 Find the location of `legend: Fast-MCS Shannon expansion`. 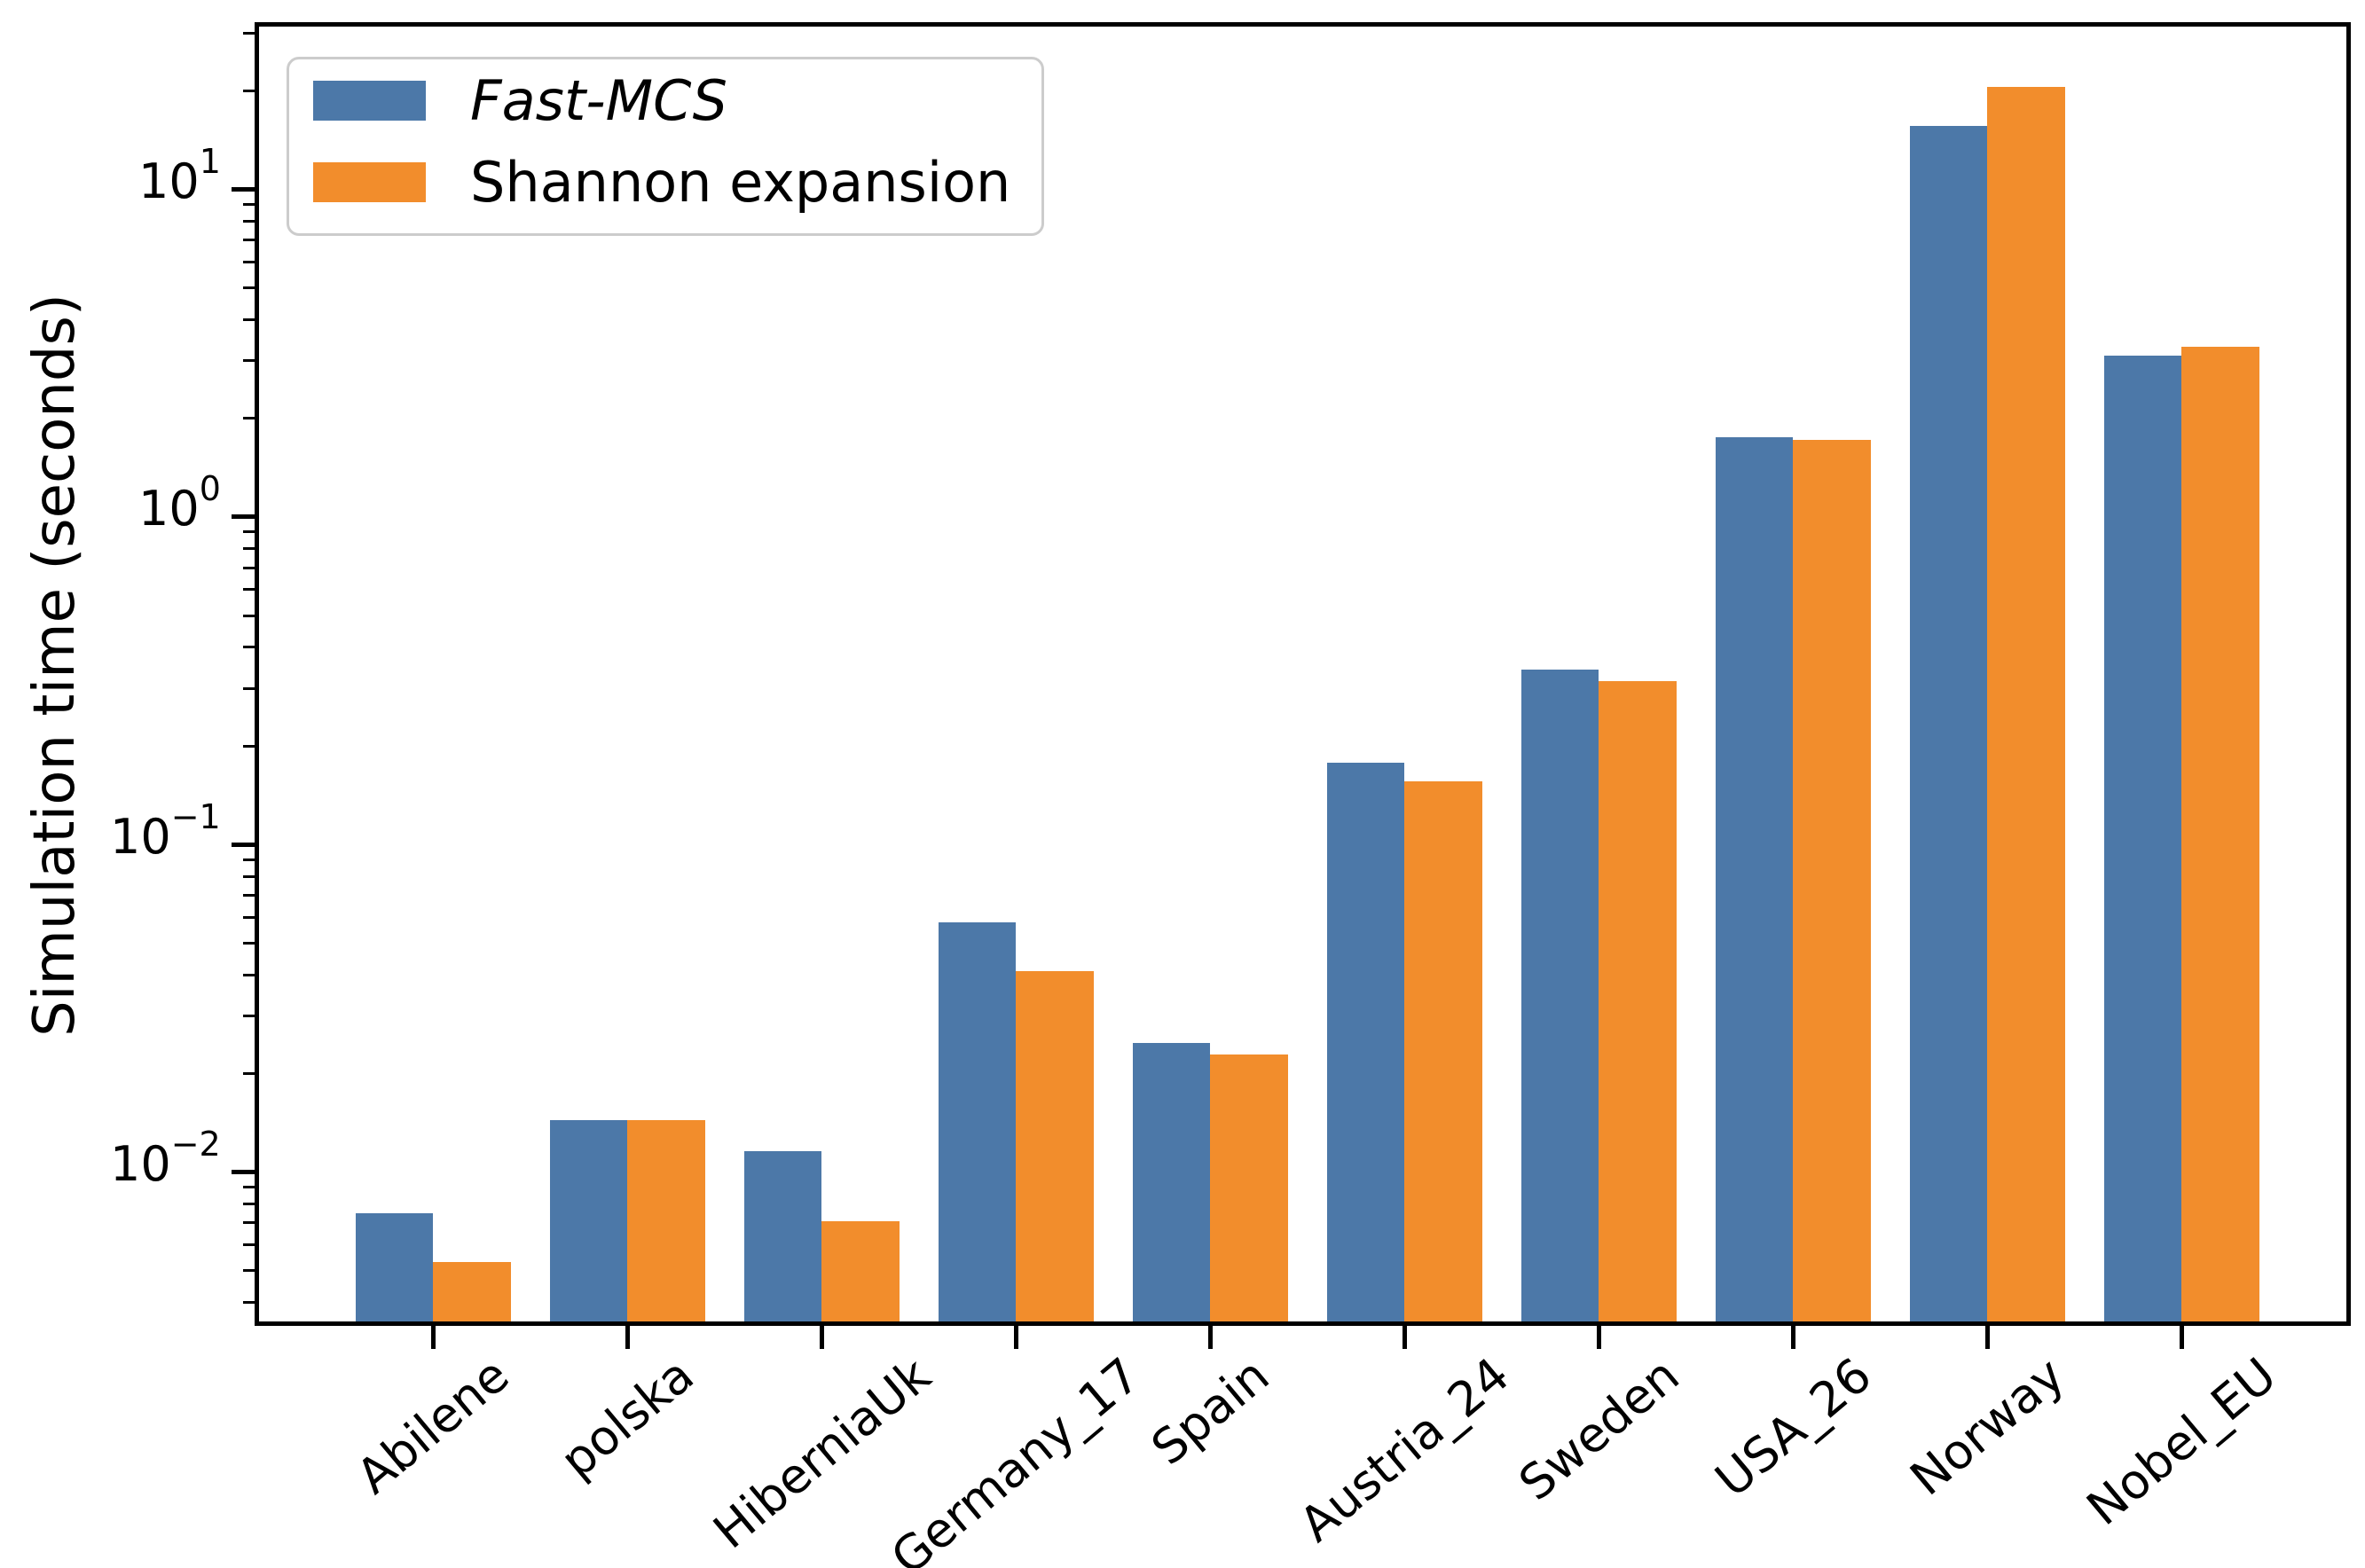

legend: Fast-MCS Shannon expansion is located at coordinates (665, 146).